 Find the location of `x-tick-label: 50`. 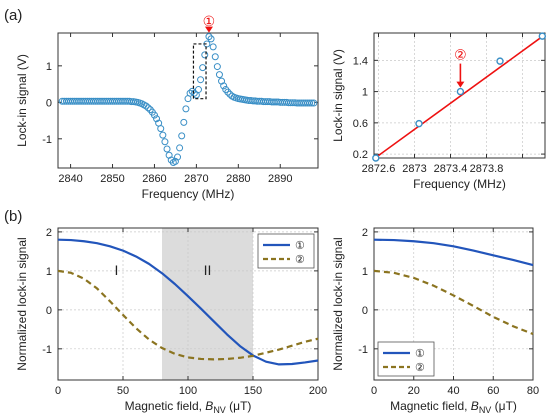

x-tick-label: 50 is located at coordinates (123, 391).